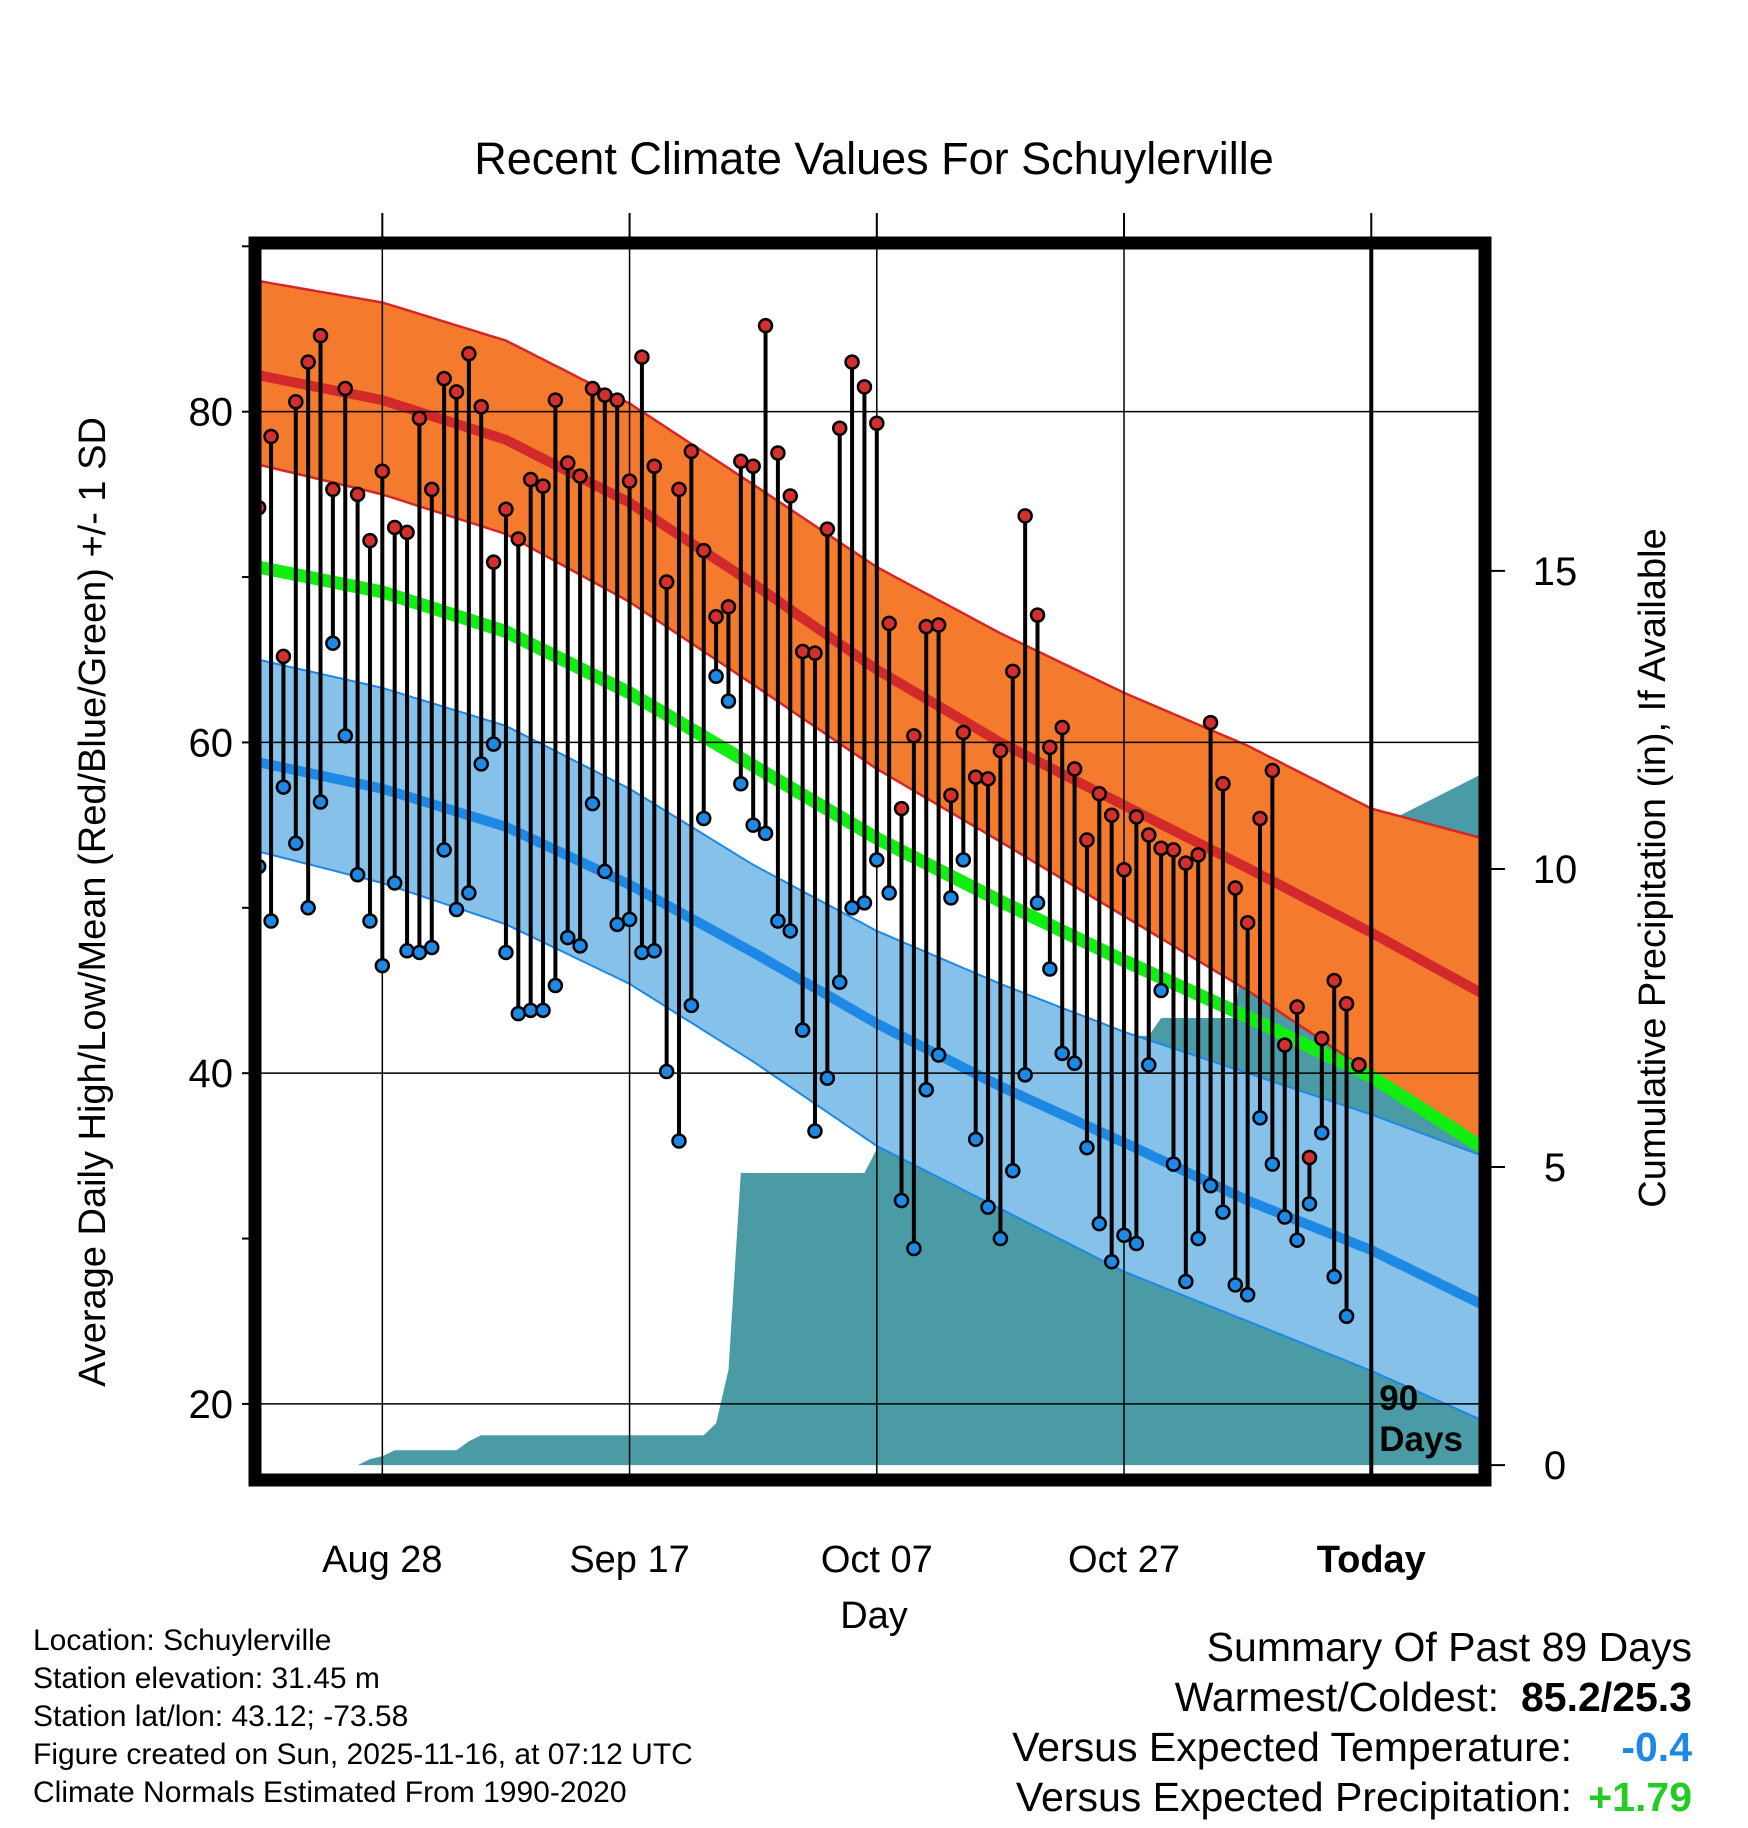  What do you see at coordinates (1352, 1747) in the screenshot?
I see `temp-anomaly-row: Versus Expected Temperature: -0.4` at bounding box center [1352, 1747].